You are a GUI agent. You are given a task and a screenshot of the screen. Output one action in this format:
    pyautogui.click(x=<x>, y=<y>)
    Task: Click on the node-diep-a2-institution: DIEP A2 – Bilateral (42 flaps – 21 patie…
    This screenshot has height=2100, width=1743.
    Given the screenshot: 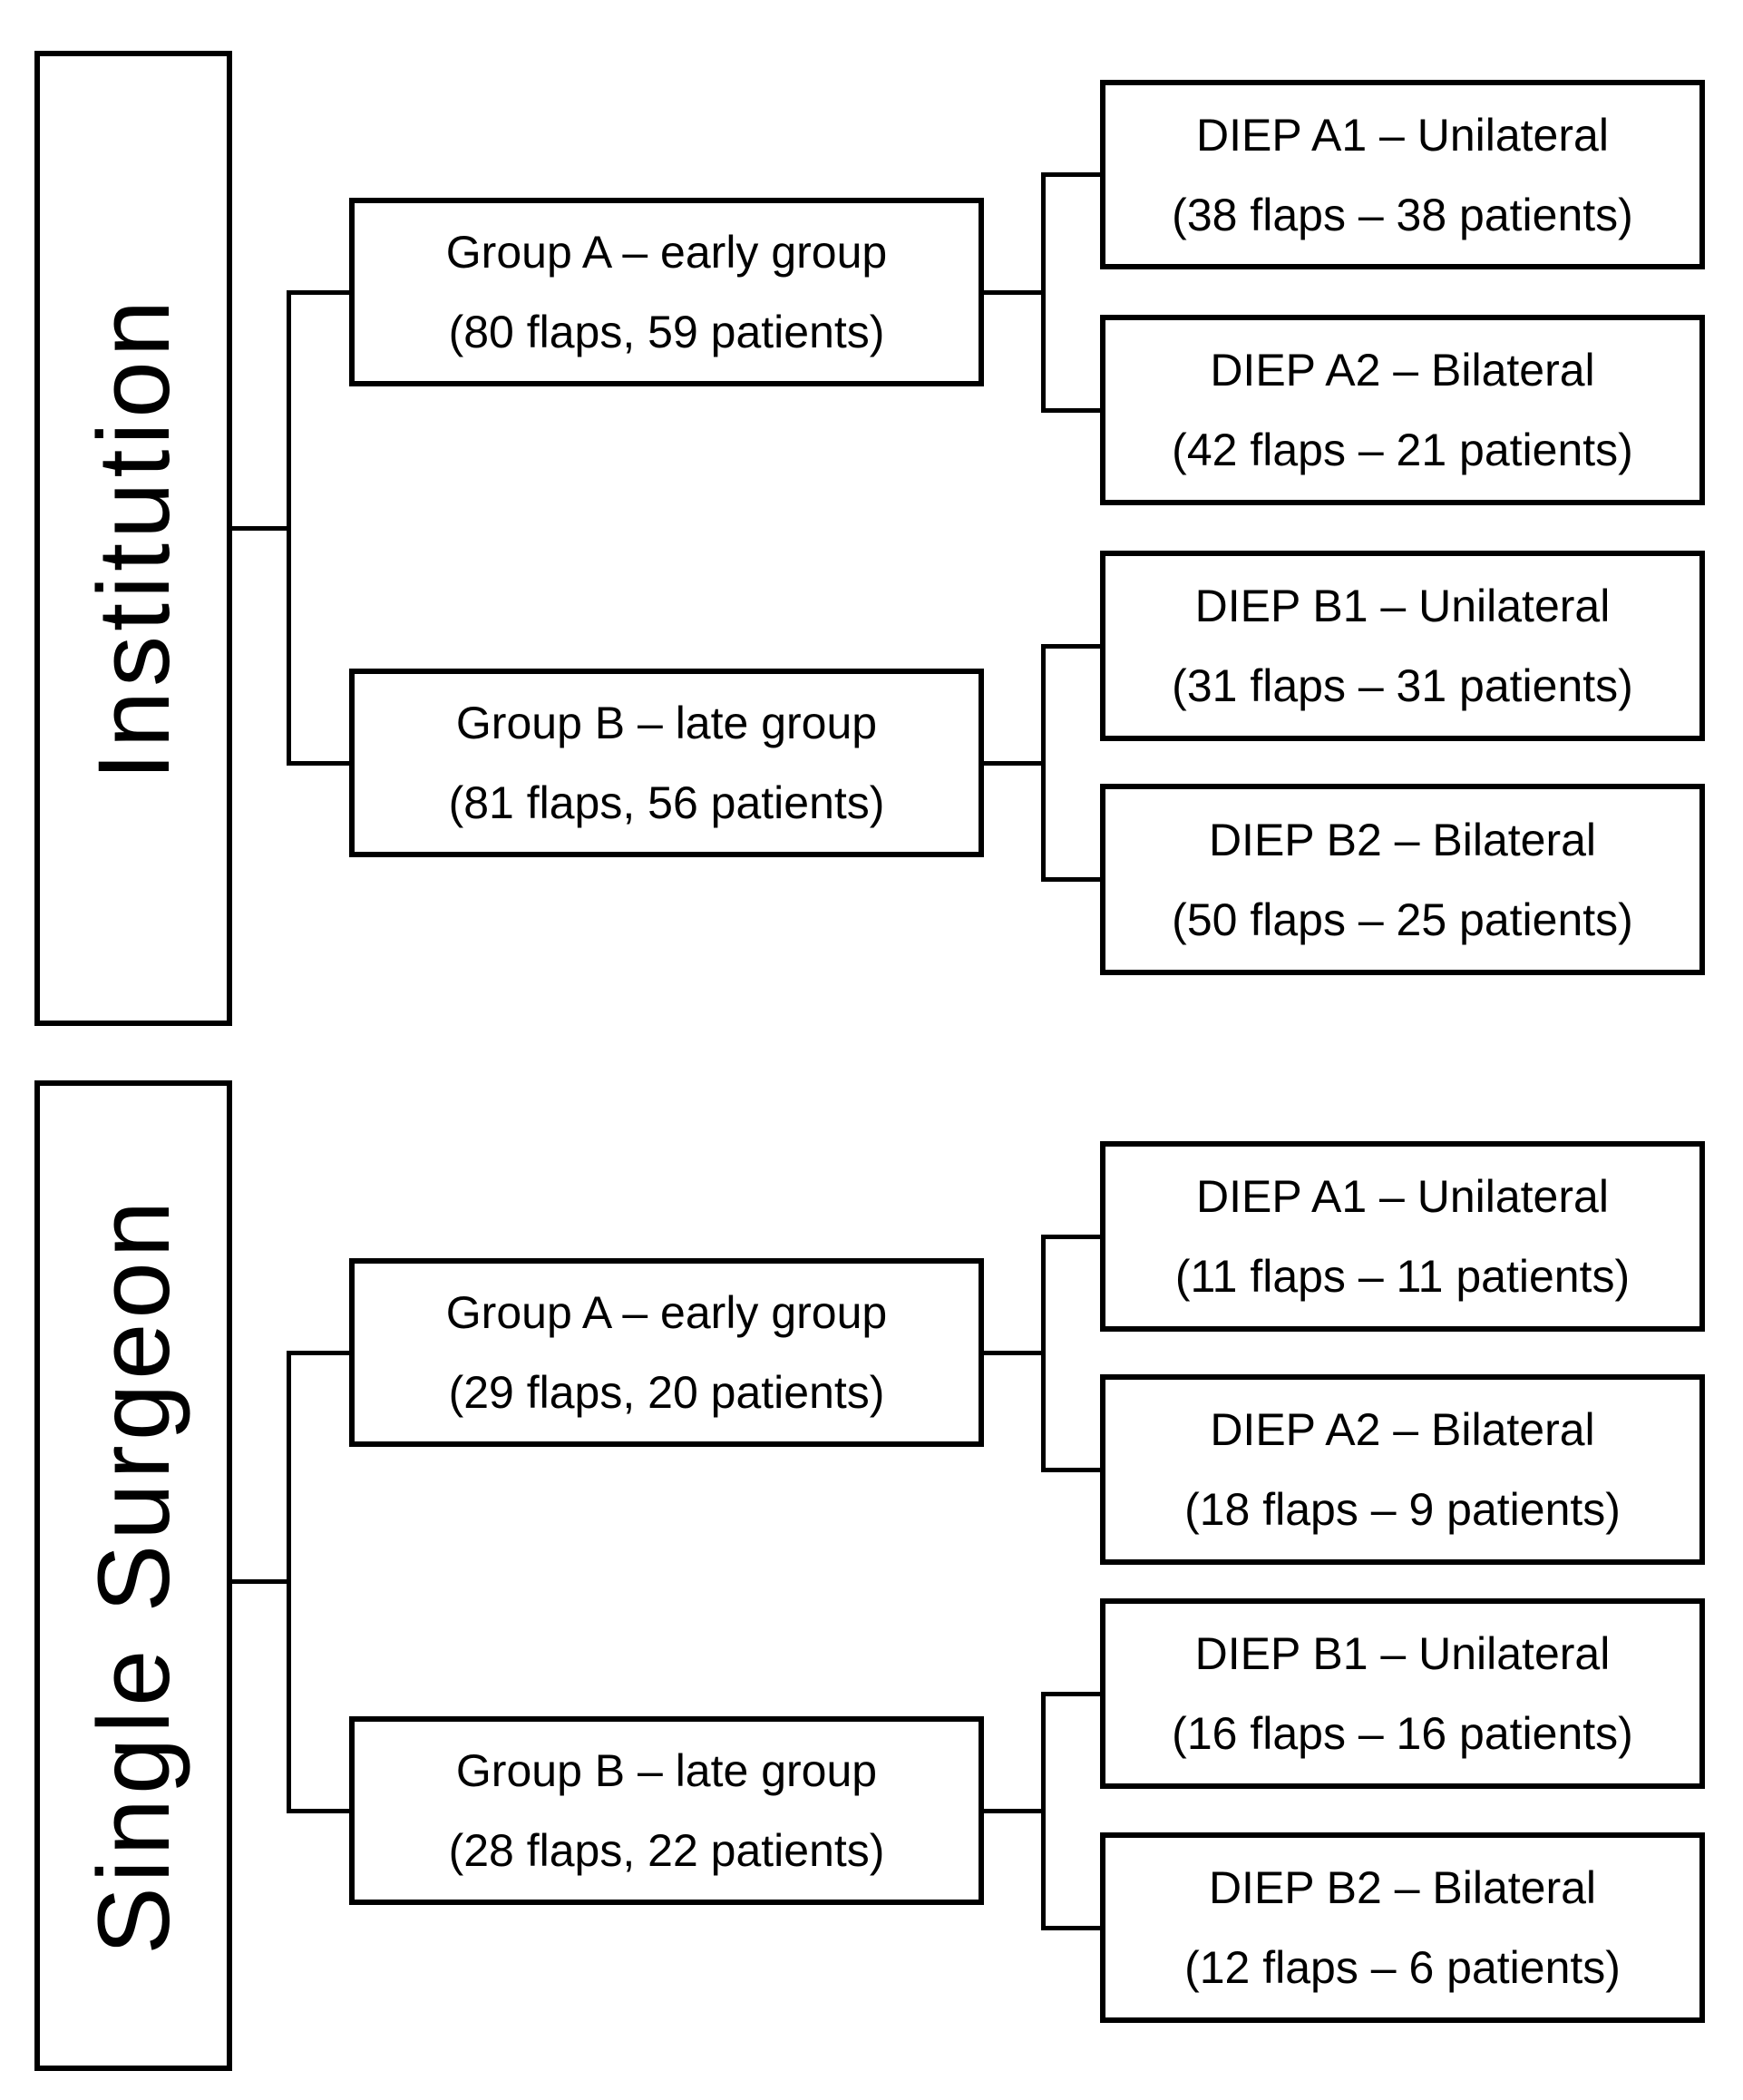 What is the action you would take?
    pyautogui.click(x=1402, y=410)
    